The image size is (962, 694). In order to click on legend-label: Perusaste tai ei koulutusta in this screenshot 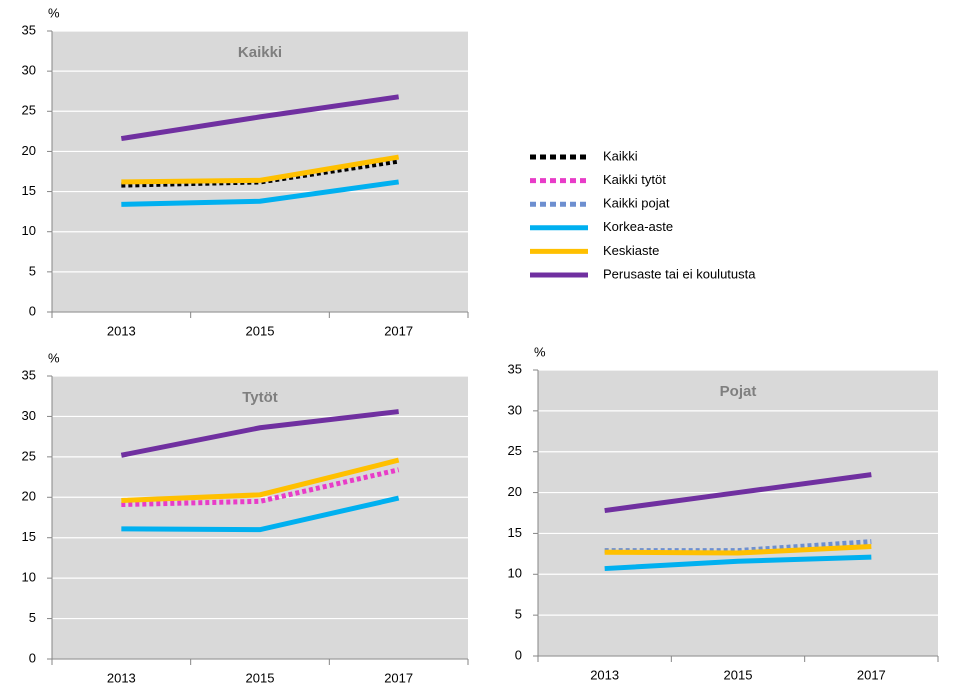, I will do `click(679, 273)`.